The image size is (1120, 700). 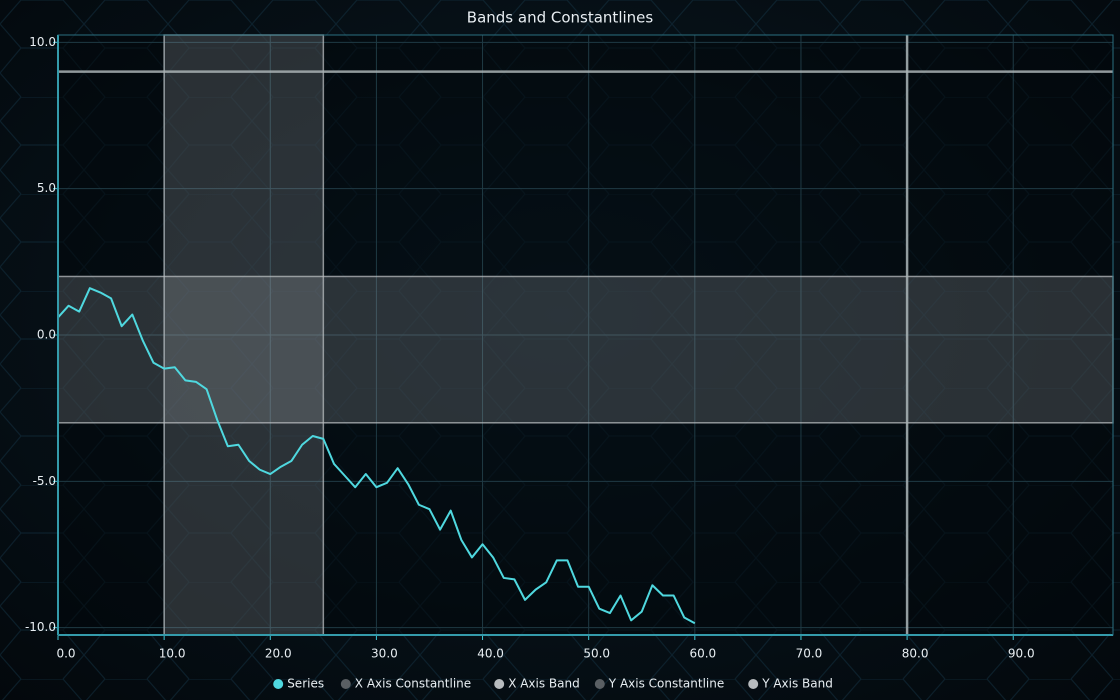 I want to click on x-tick-label: 30.0, so click(x=384, y=654).